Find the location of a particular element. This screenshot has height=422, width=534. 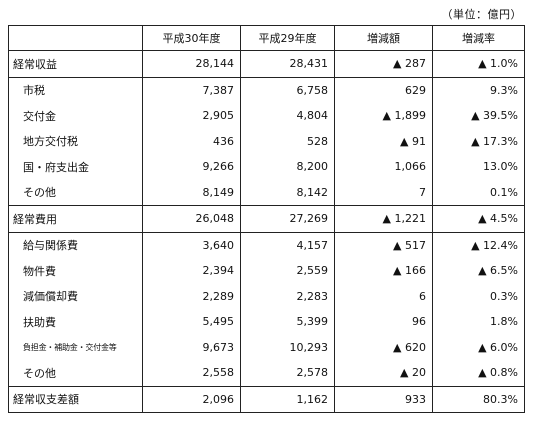

change-rate: ▲ 1.0% is located at coordinates (478, 64).